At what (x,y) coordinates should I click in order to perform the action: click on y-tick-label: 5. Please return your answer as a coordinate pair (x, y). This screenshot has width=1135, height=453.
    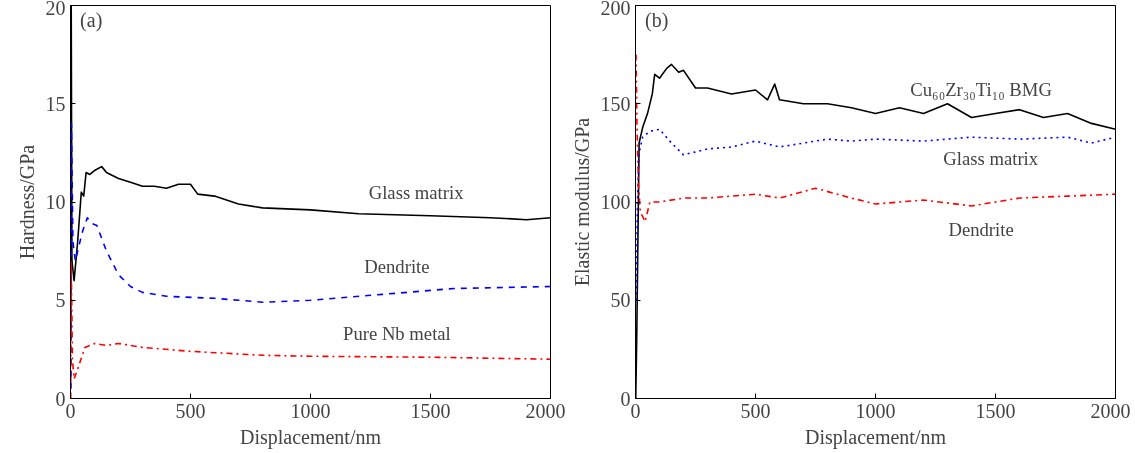
    Looking at the image, I should click on (60, 300).